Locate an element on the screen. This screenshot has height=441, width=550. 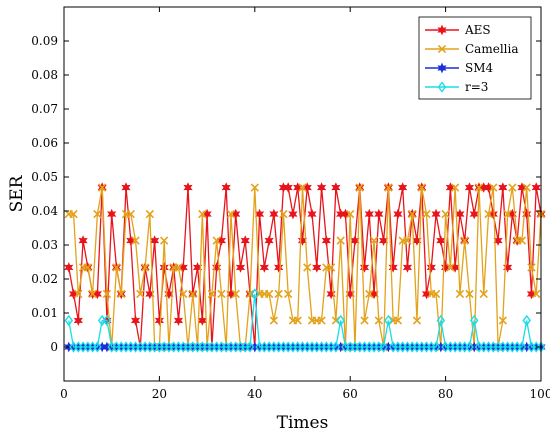
y-tick-label: 0.05 is located at coordinates (44, 177).